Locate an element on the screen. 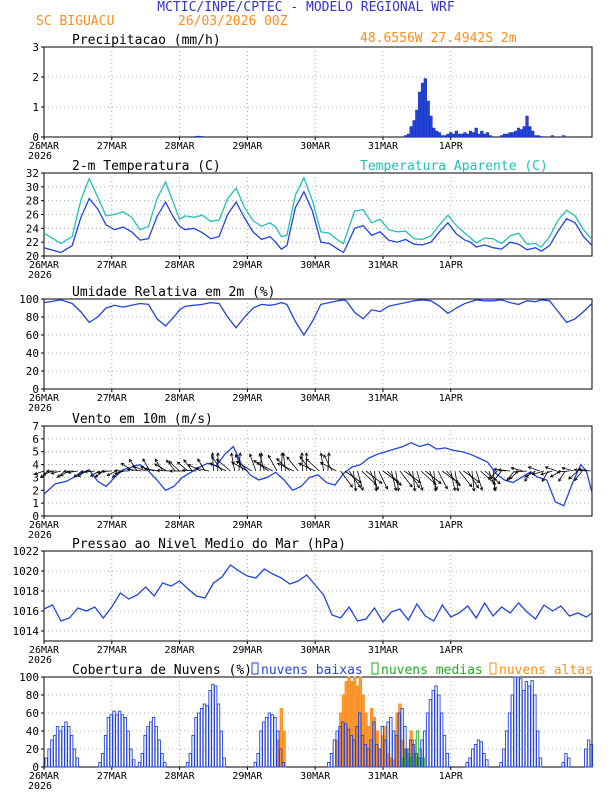 The height and width of the screenshot is (792, 612). temp-ytick-label: 26 is located at coordinates (32, 215).